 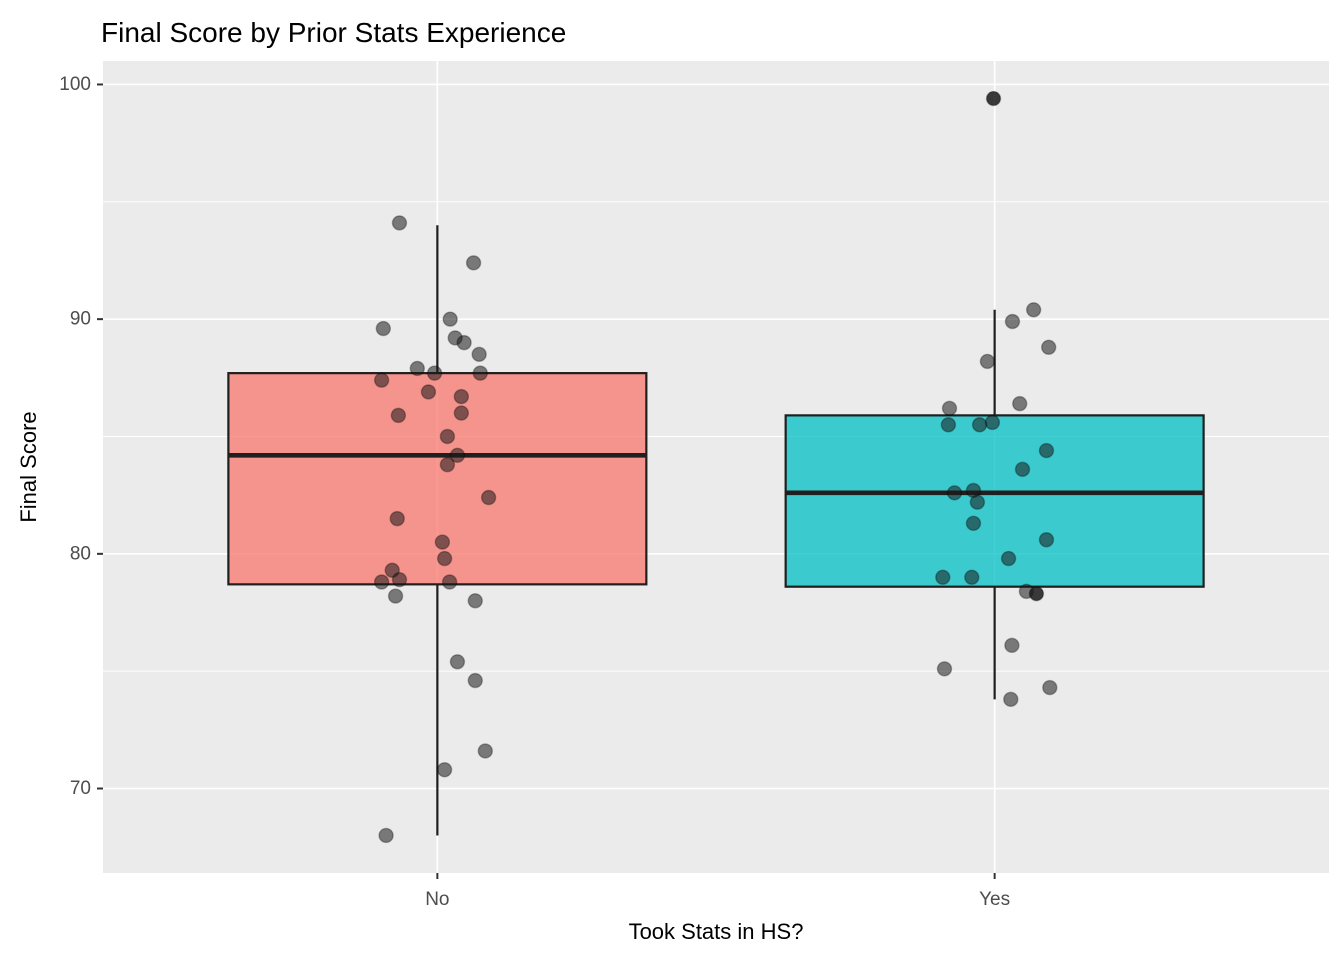 I want to click on chart-title: Final Score by Prior Stats Experience, so click(x=333, y=32).